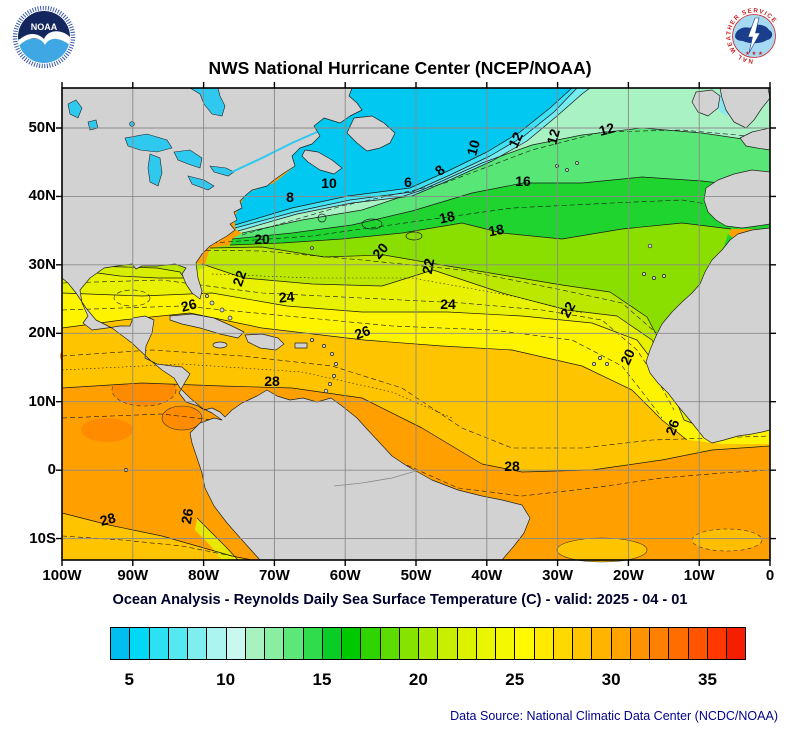 This screenshot has height=737, width=800. What do you see at coordinates (220, 345) in the screenshot?
I see `jamaica` at bounding box center [220, 345].